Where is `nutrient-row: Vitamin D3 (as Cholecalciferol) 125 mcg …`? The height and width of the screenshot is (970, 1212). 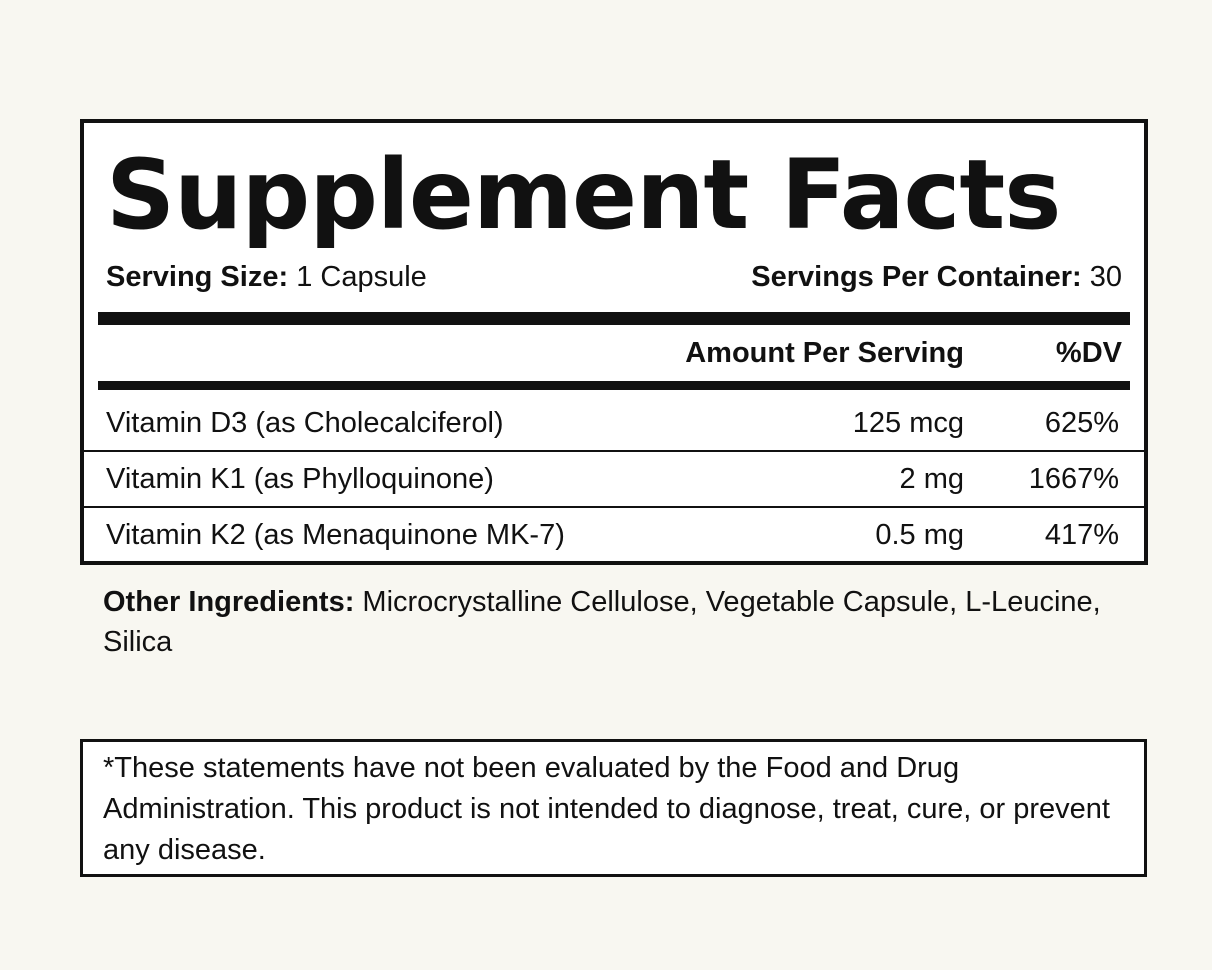
nutrient-row: Vitamin D3 (as Cholecalciferol) 125 mcg … is located at coordinates (614, 423).